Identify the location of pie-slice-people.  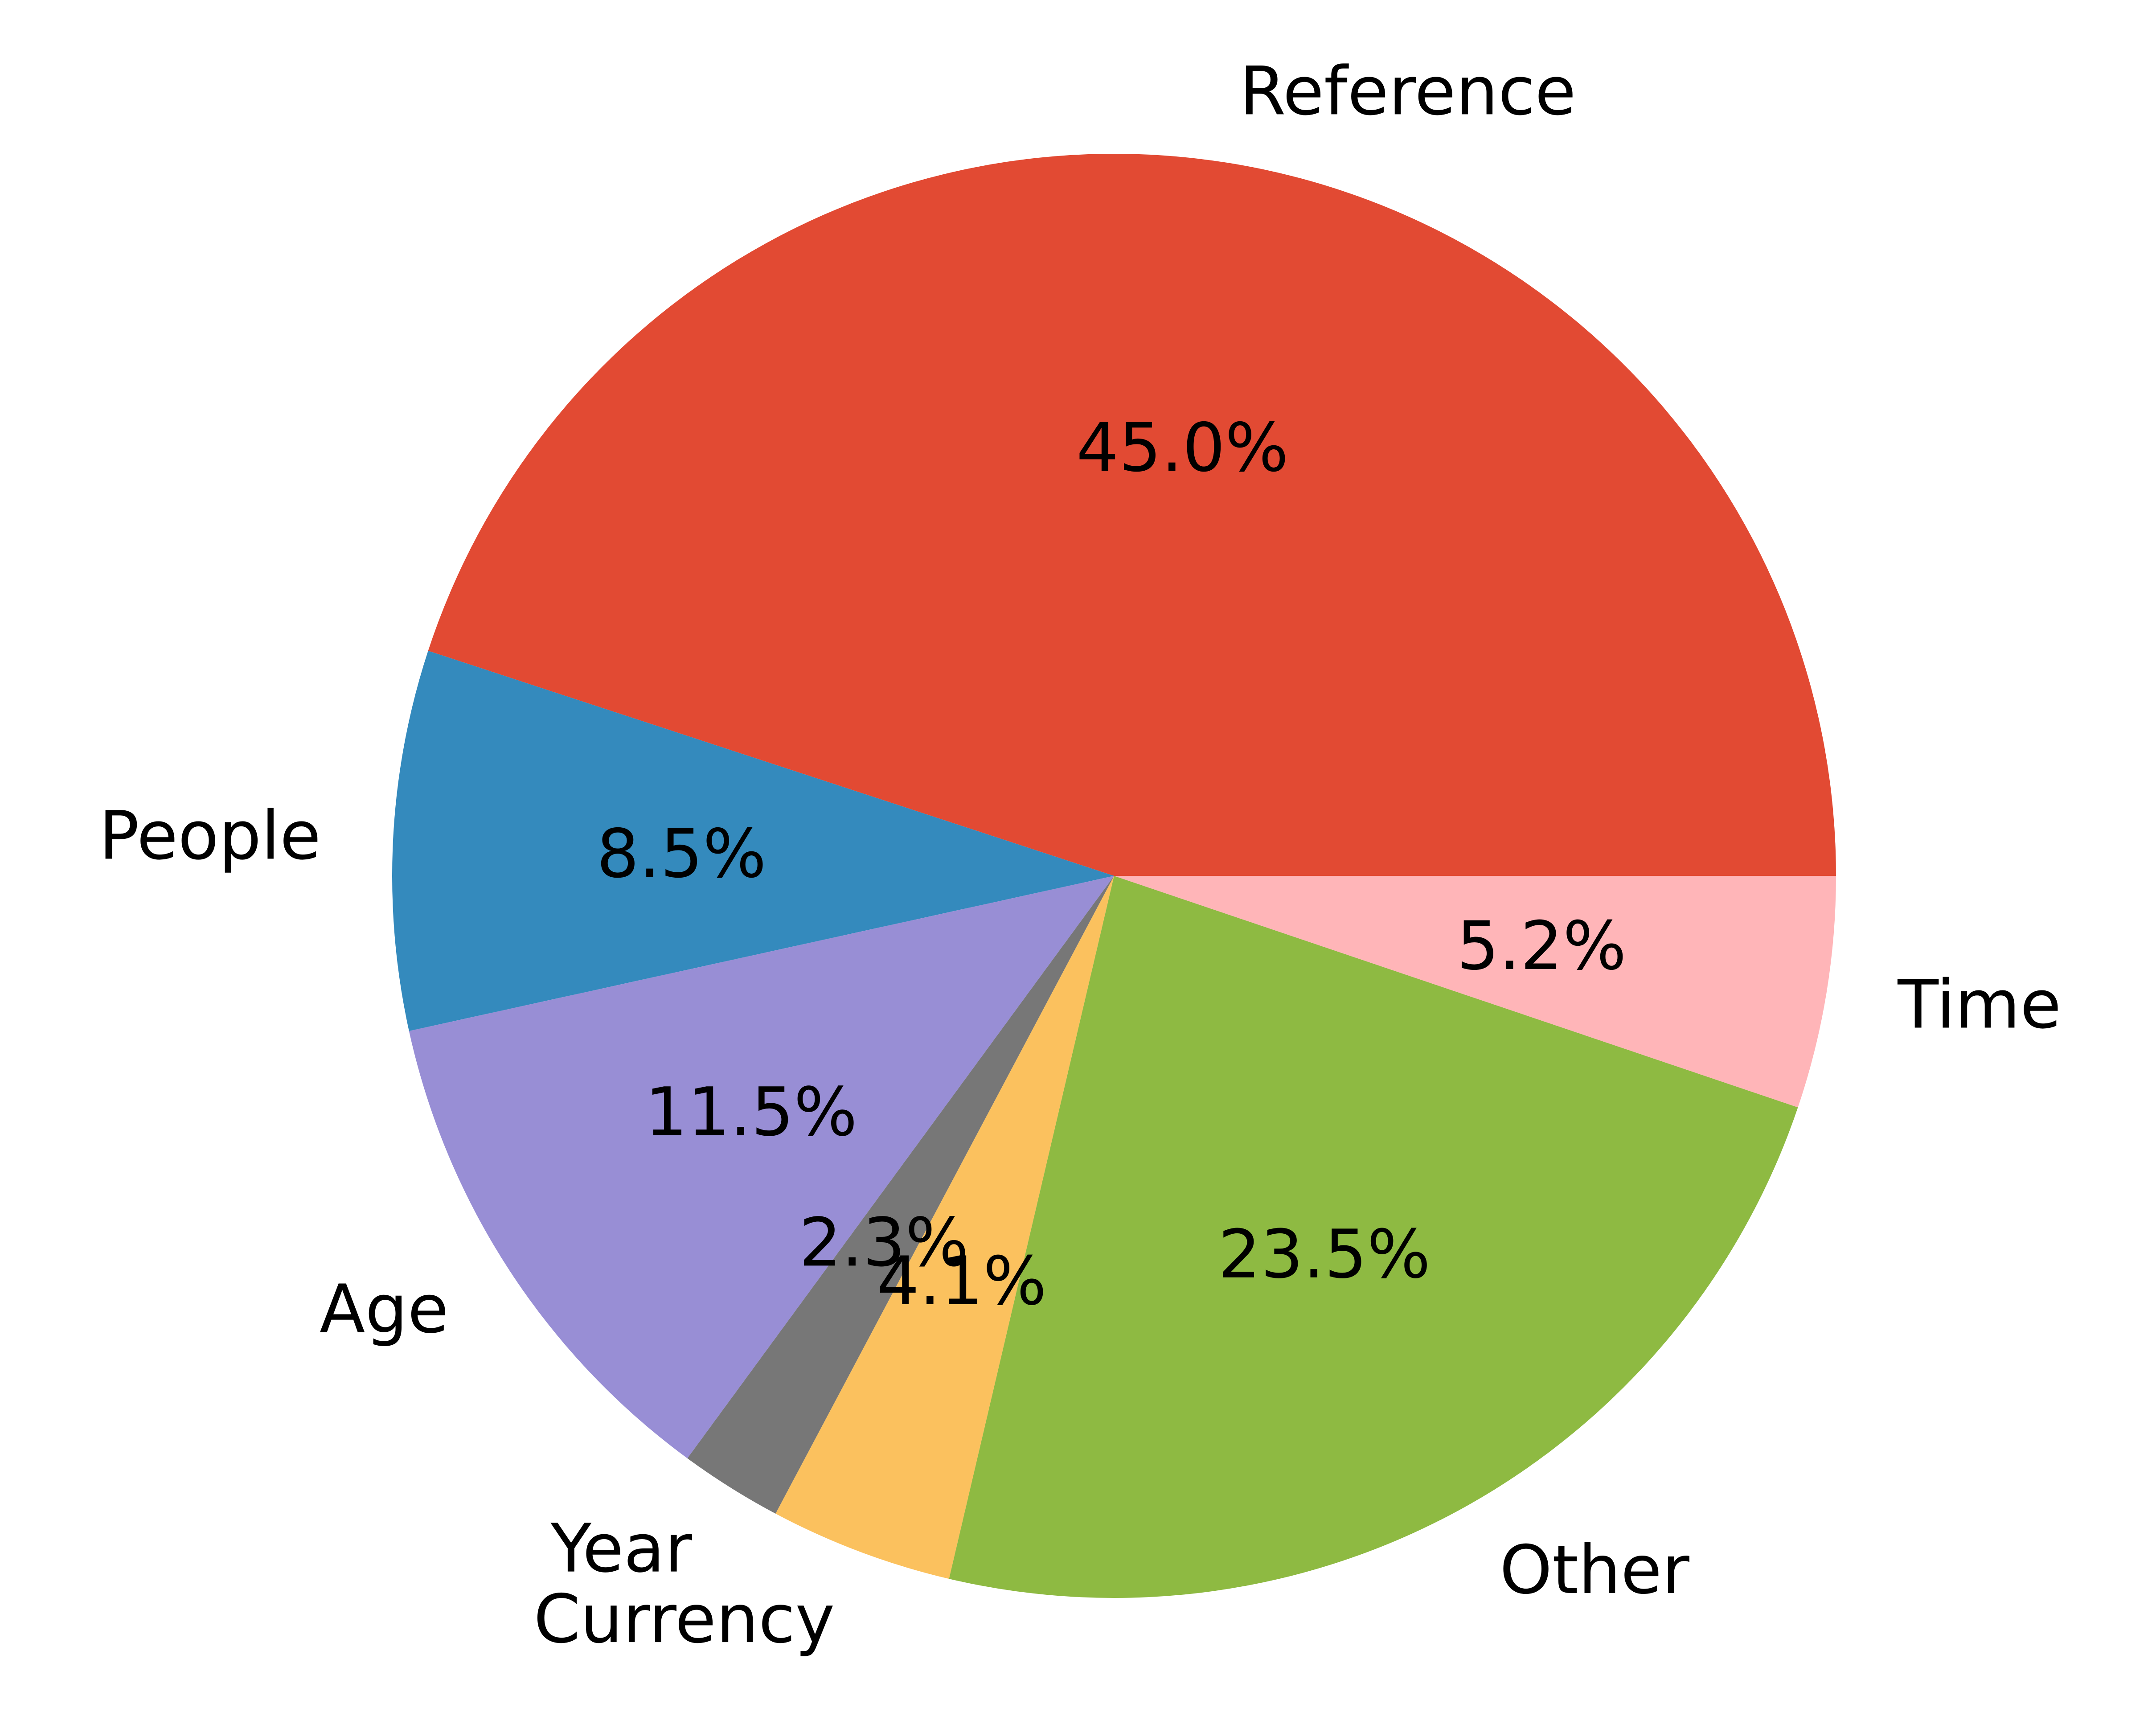
(753, 841).